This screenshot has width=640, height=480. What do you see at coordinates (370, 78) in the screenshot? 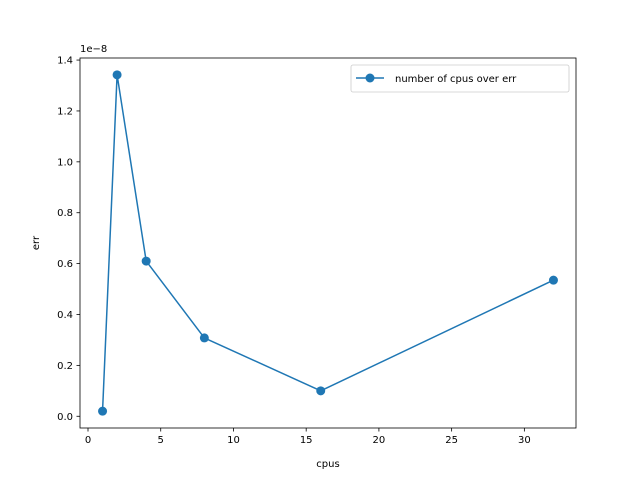
I see `legend-marker-swatch` at bounding box center [370, 78].